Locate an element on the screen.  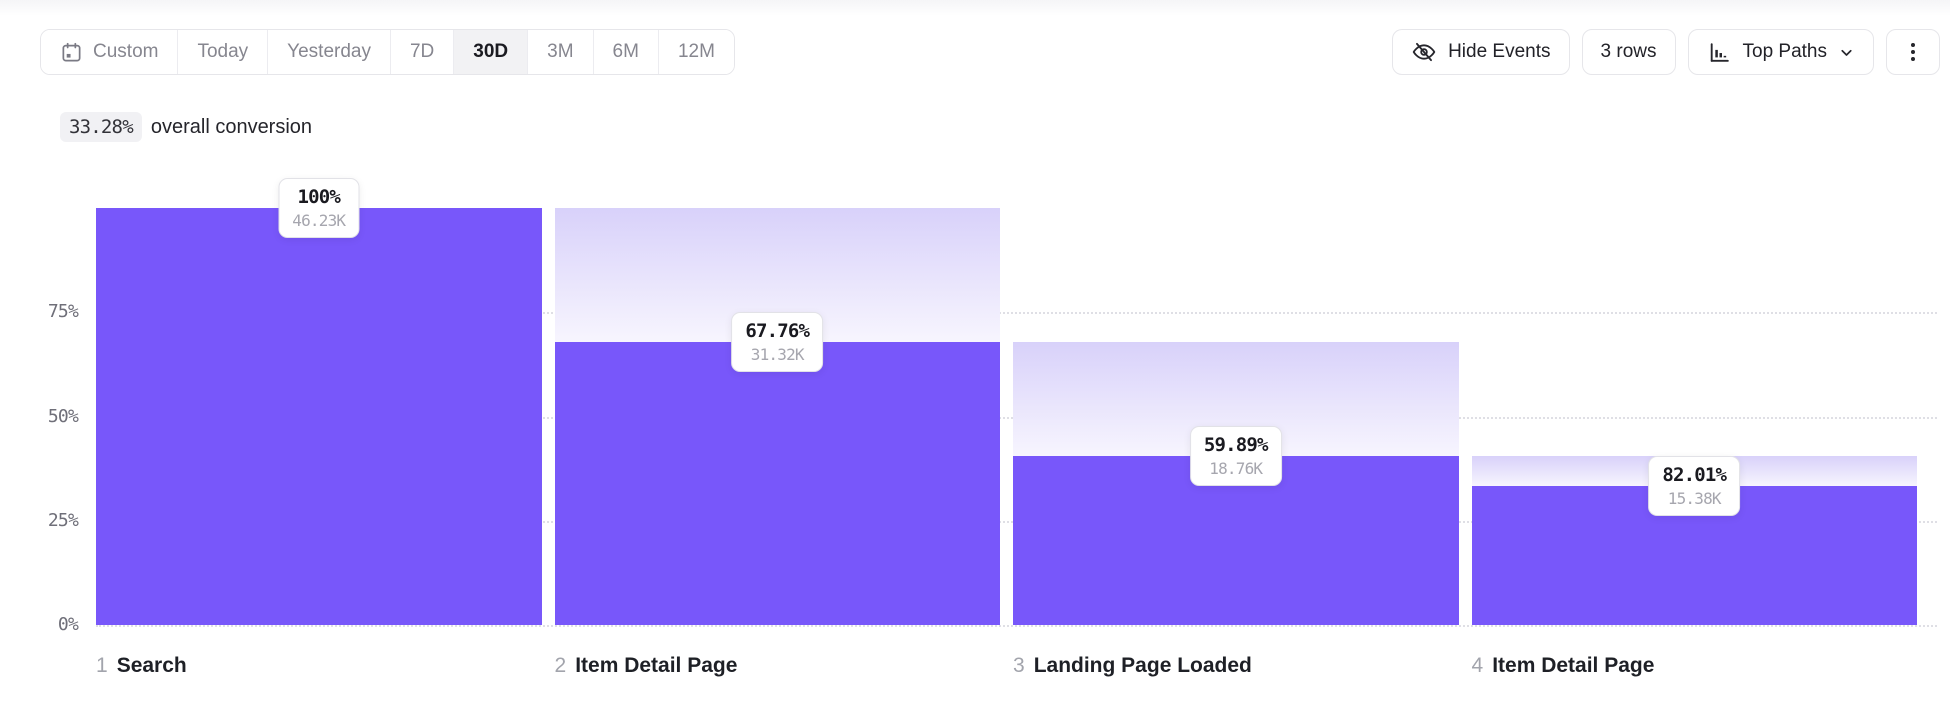
step-label: 4 Item Detail Page is located at coordinates (1563, 666).